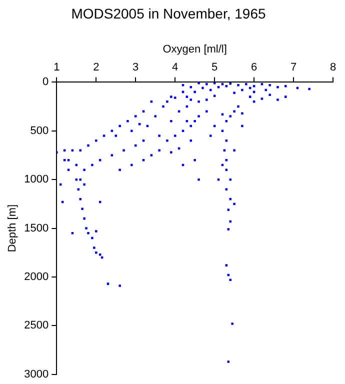 The image size is (345, 384). What do you see at coordinates (333, 68) in the screenshot?
I see `x-tick-label: 8` at bounding box center [333, 68].